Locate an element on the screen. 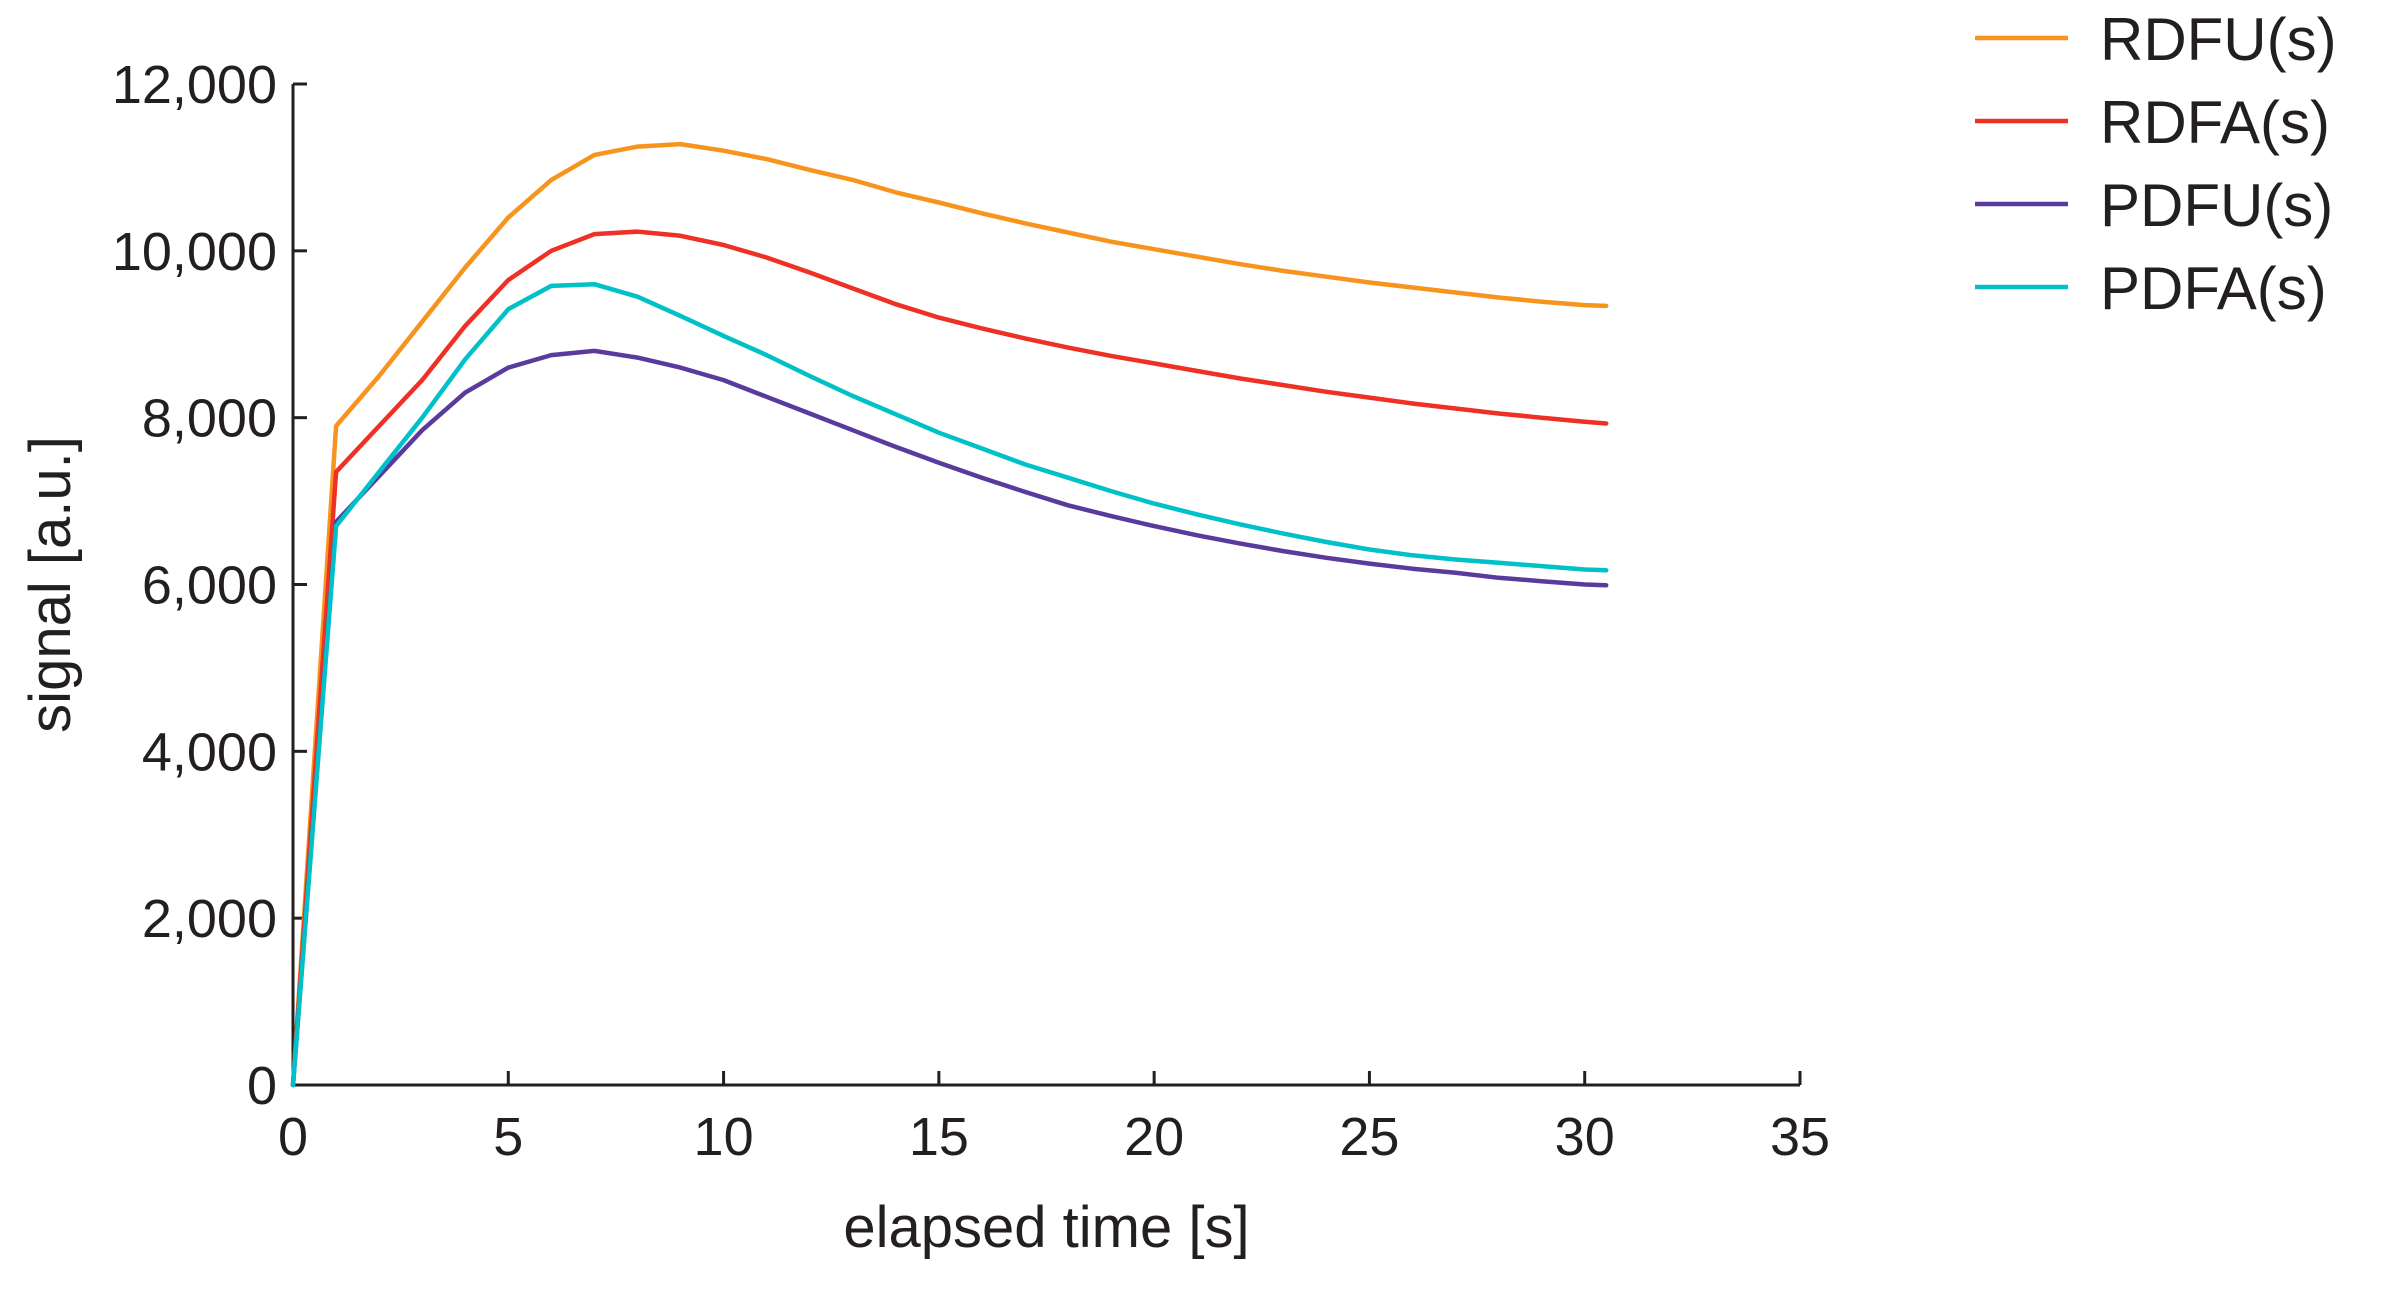 The image size is (2386, 1291). x-tick-label: 15 is located at coordinates (939, 1137).